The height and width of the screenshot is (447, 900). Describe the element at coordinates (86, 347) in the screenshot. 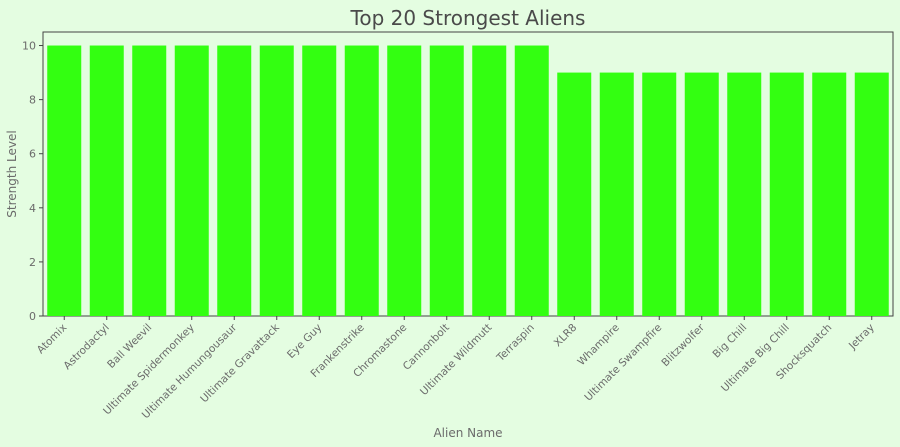

I see `x-tick-label: Astrodactyl` at that location.